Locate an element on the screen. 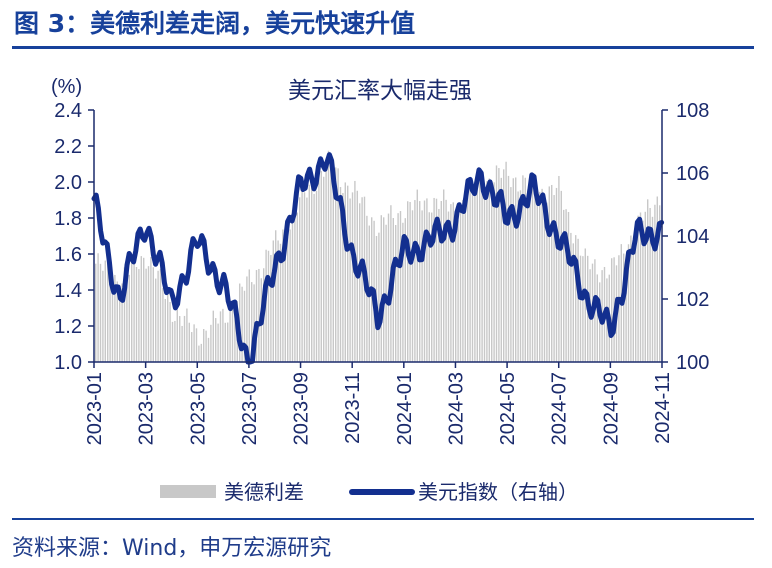 The image size is (772, 568). x-tick-label: 2023-01 is located at coordinates (95, 408).